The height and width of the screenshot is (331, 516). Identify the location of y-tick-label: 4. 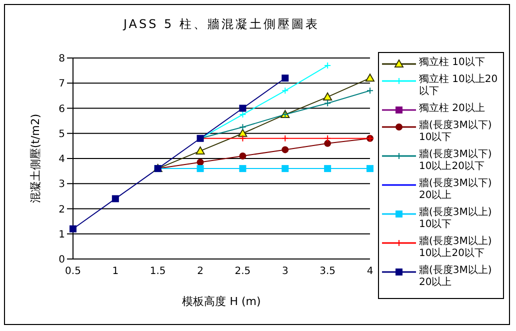
(61, 160).